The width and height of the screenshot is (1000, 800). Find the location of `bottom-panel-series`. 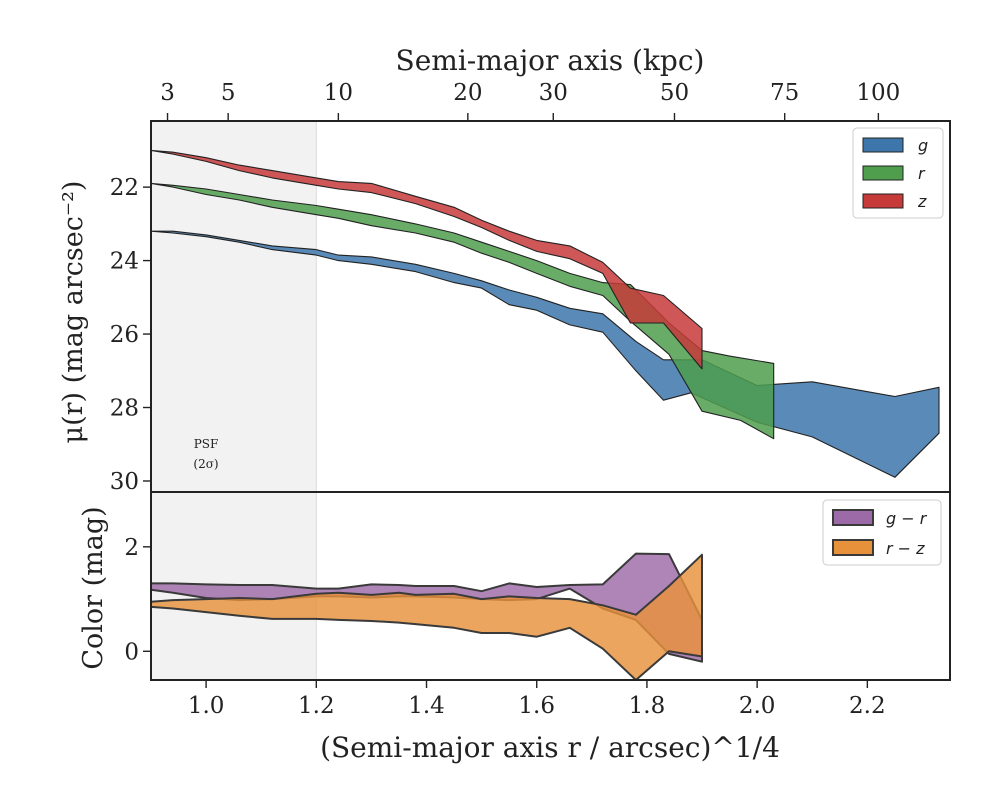

bottom-panel-series is located at coordinates (427, 616).